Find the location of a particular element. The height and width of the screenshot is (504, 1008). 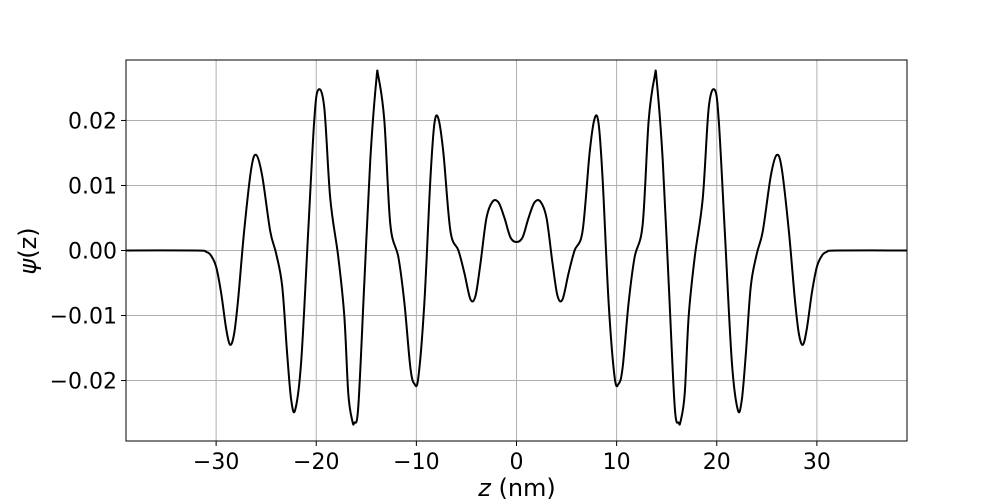

x-axis-label: z (nm) is located at coordinates (516, 488).